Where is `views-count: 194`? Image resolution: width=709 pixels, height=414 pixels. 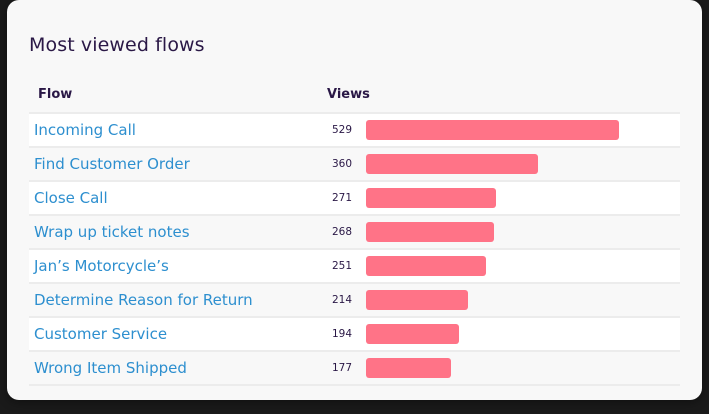 views-count: 194 is located at coordinates (342, 334).